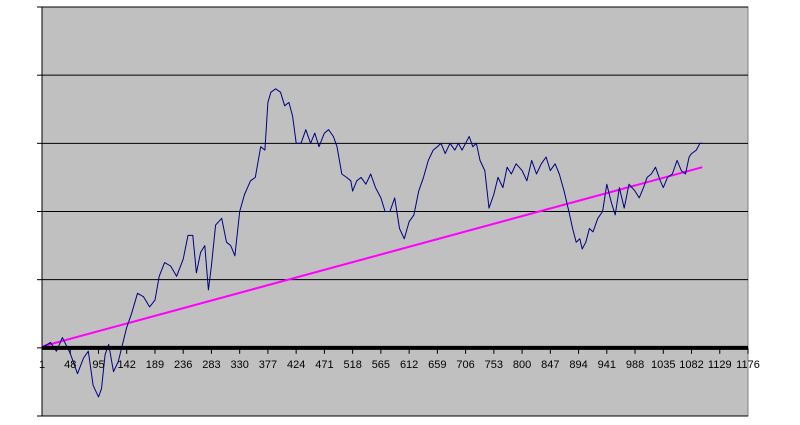 Image resolution: width=800 pixels, height=425 pixels. Describe the element at coordinates (240, 365) in the screenshot. I see `x-tick-label-7: 330` at that location.